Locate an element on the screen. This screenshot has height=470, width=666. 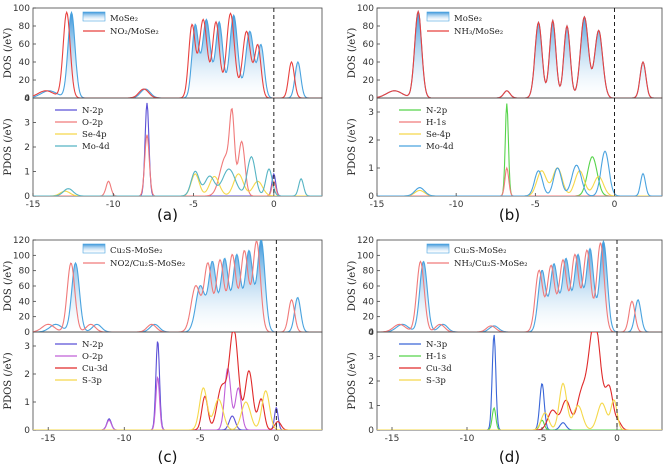
pdos-frame is located at coordinates (177, 381).